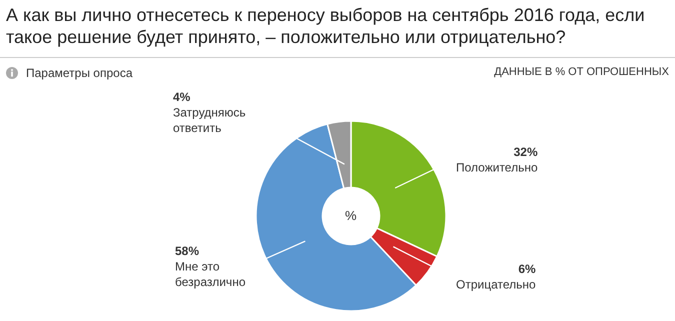 This screenshot has width=675, height=321. What do you see at coordinates (581, 72) in the screenshot?
I see `text: ДАННЫЕ В % ОТ ОПРОШЕННЫХ` at bounding box center [581, 72].